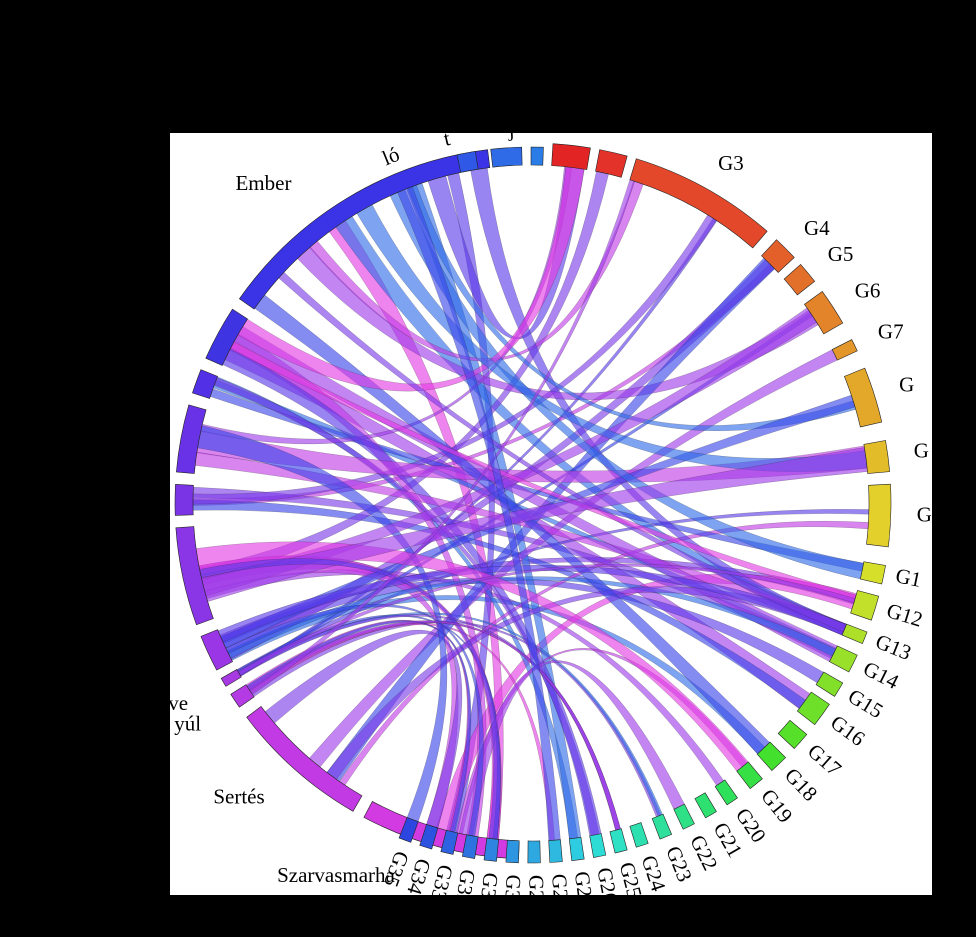  What do you see at coordinates (187, 723) in the screenshot?
I see `segment-label: yúl` at bounding box center [187, 723].